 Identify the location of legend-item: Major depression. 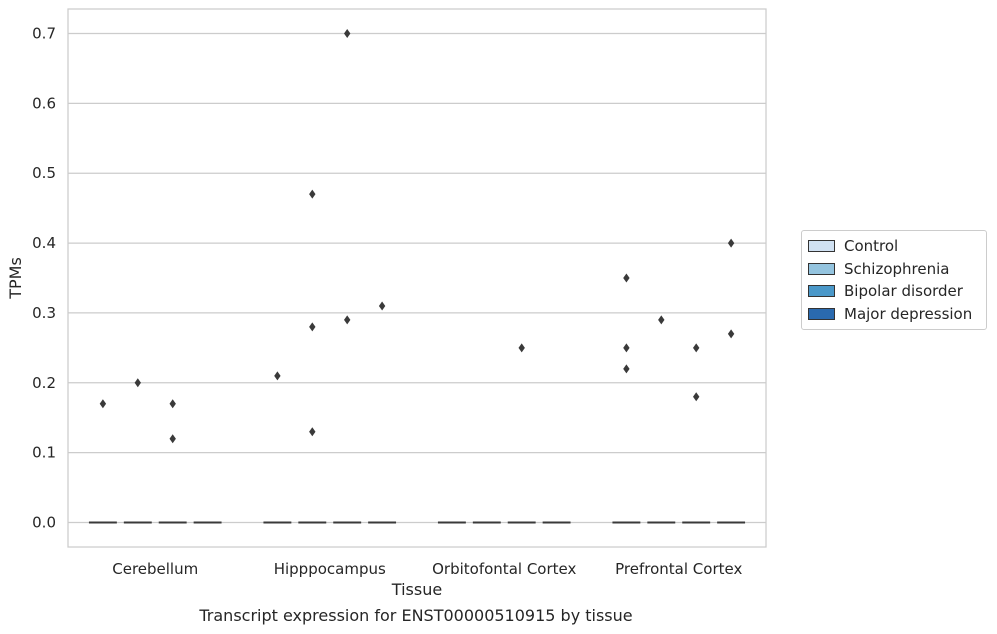
(894, 314).